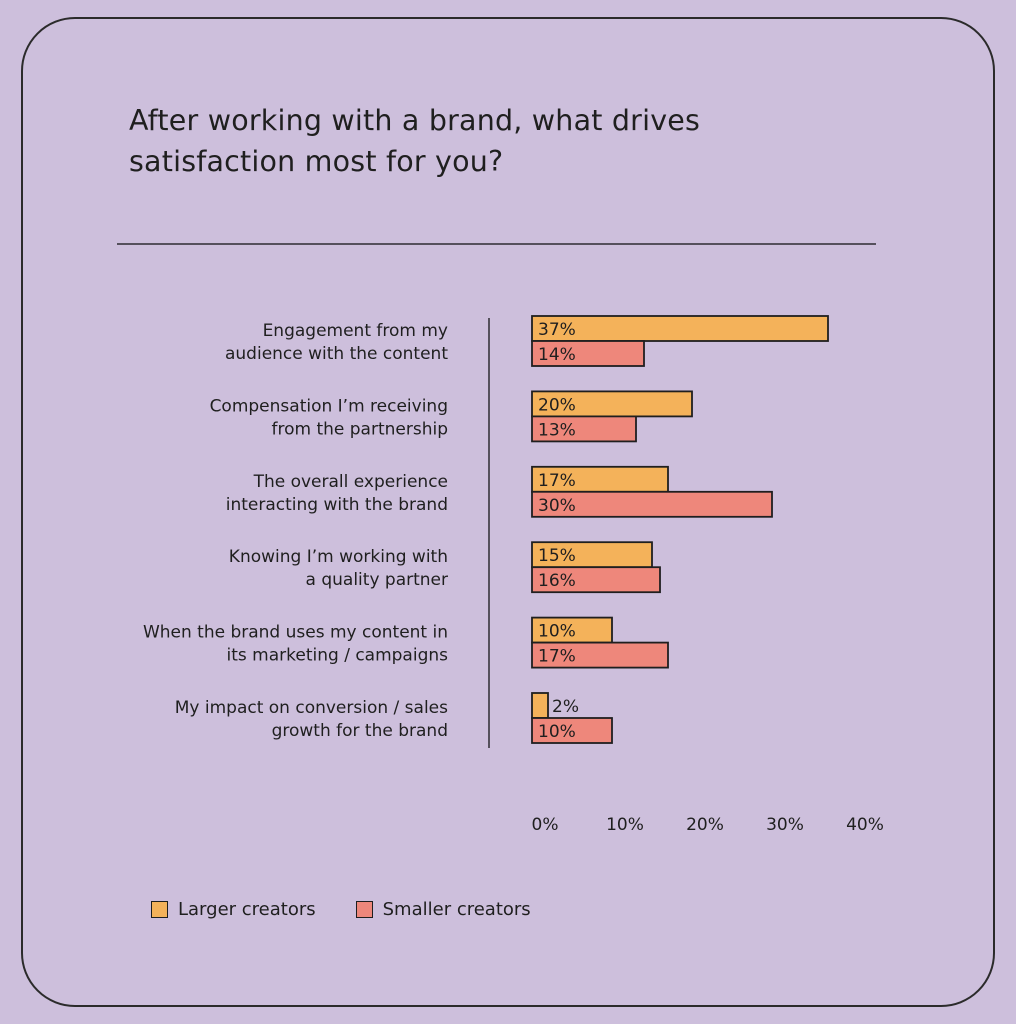 Image resolution: width=1016 pixels, height=1024 pixels. What do you see at coordinates (557, 556) in the screenshot?
I see `bar-value-label: 15%` at bounding box center [557, 556].